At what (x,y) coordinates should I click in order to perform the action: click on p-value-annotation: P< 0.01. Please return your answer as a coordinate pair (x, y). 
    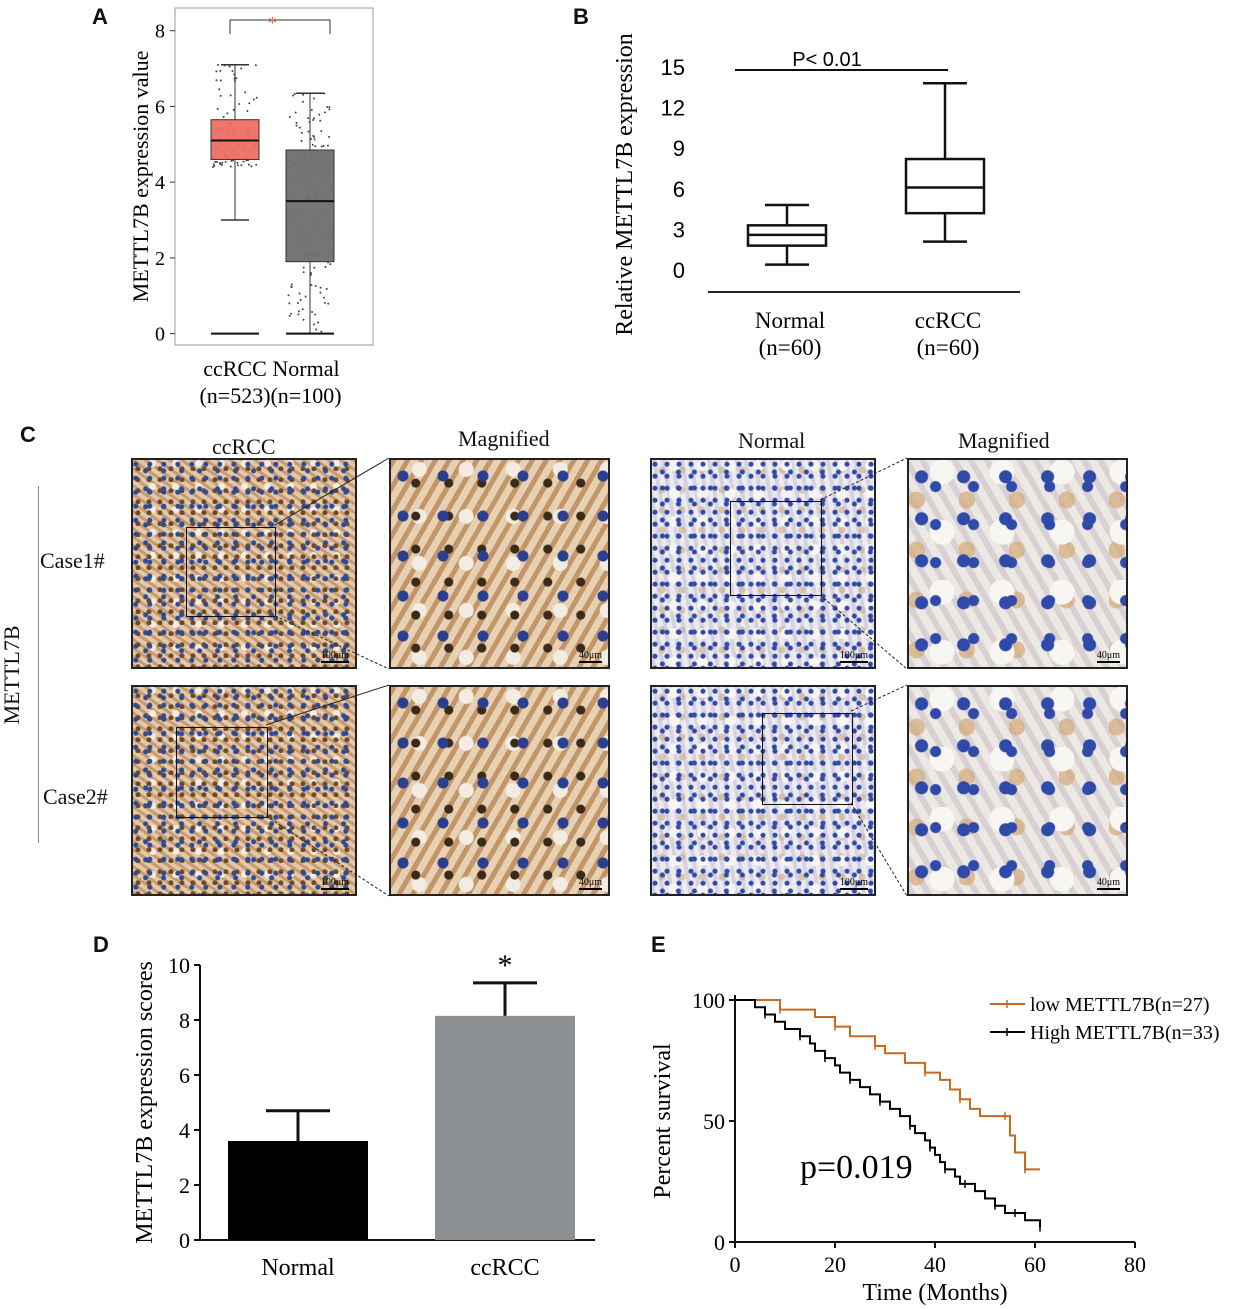
    Looking at the image, I should click on (827, 60).